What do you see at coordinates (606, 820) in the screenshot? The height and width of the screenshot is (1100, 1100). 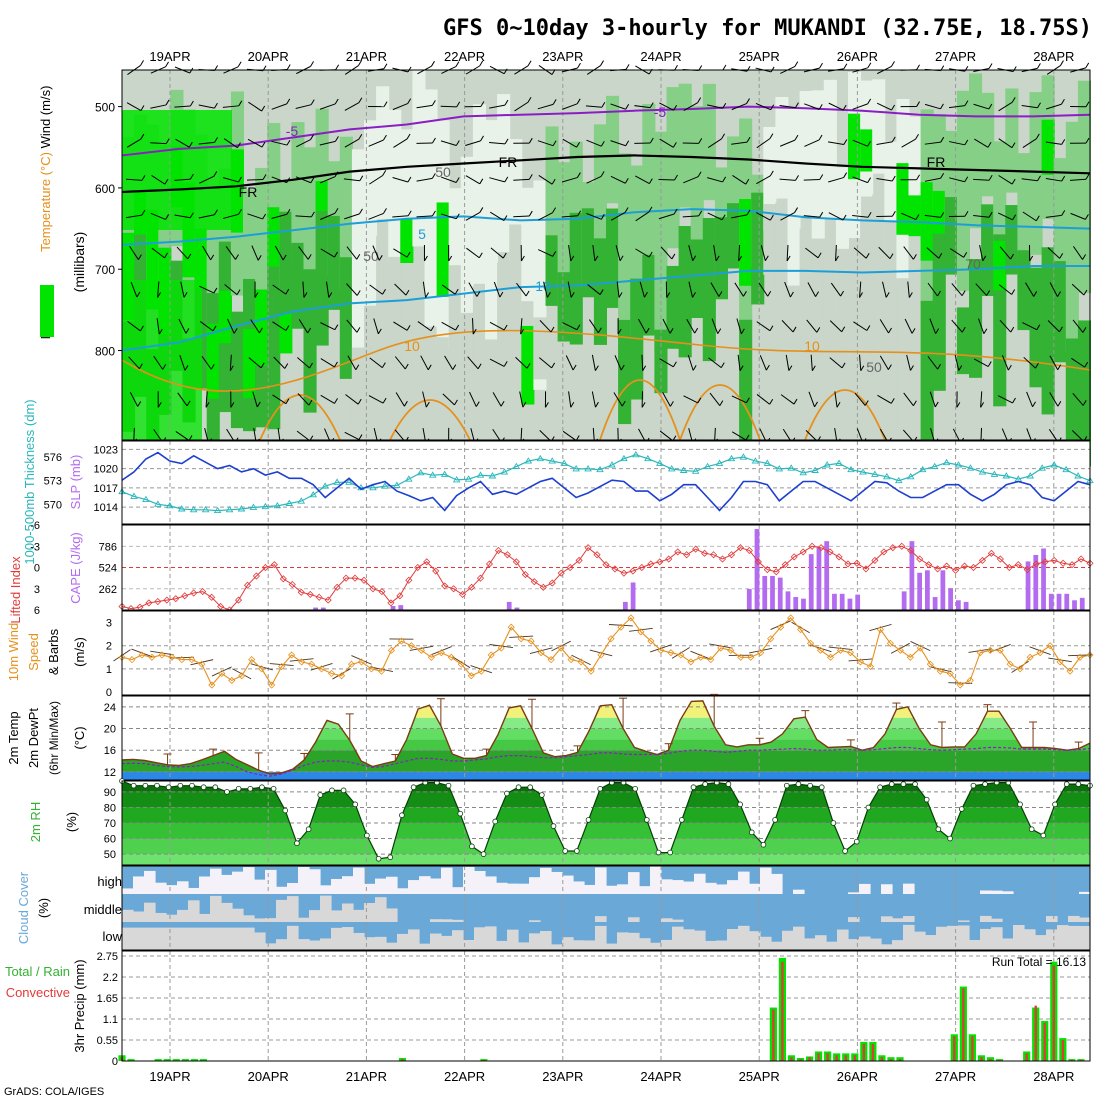 I see `rh-line` at bounding box center [606, 820].